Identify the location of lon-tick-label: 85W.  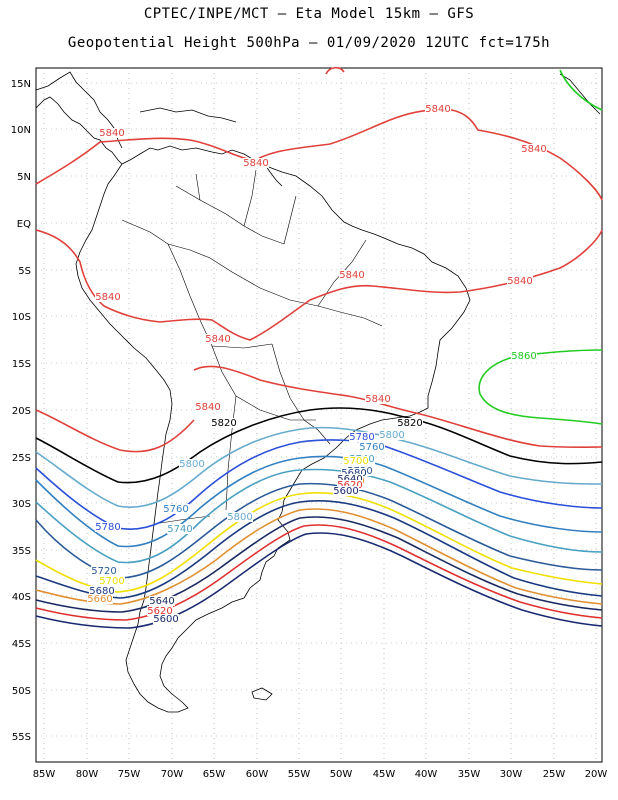
(44, 774).